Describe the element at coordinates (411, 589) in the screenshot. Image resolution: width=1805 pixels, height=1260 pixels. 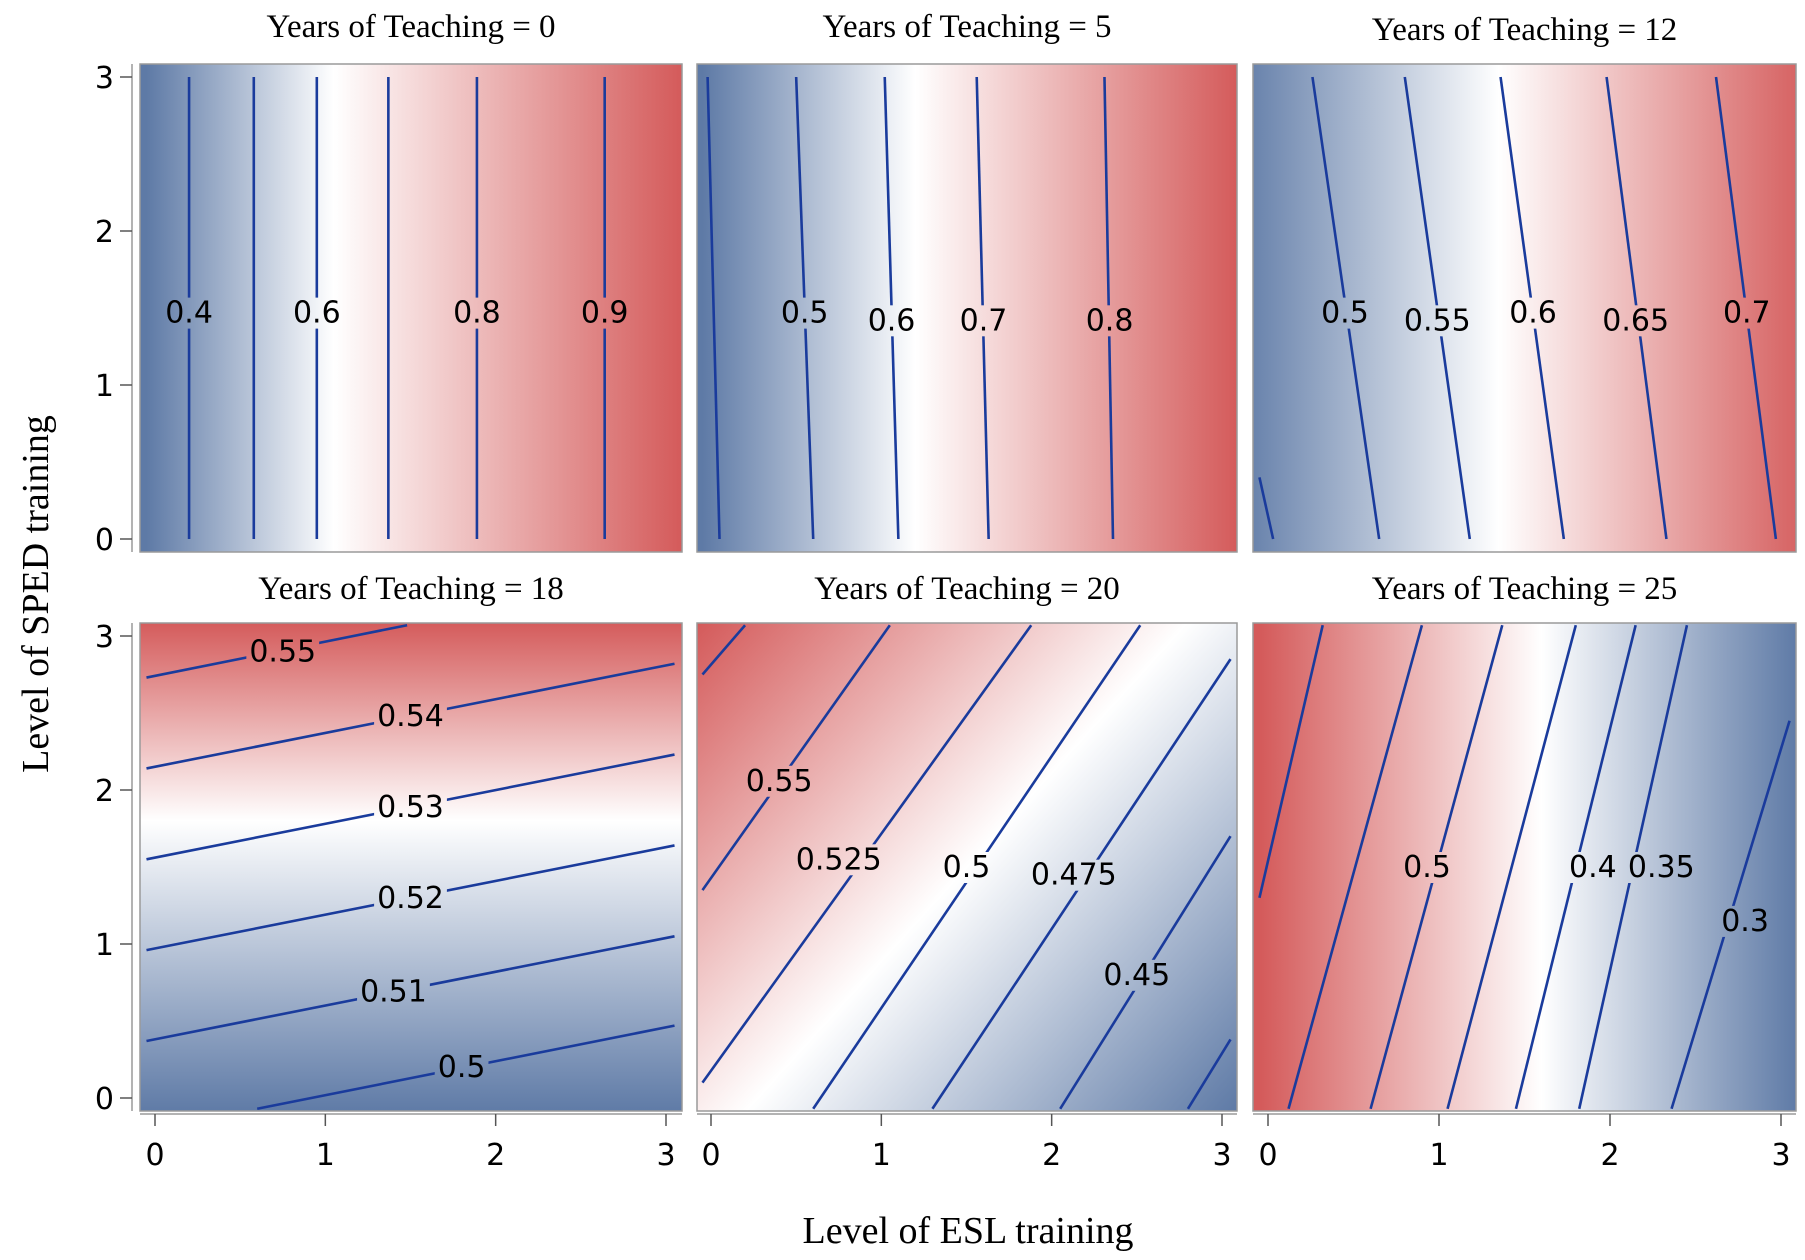
I see `panel-title: Years of Teaching = 18` at that location.